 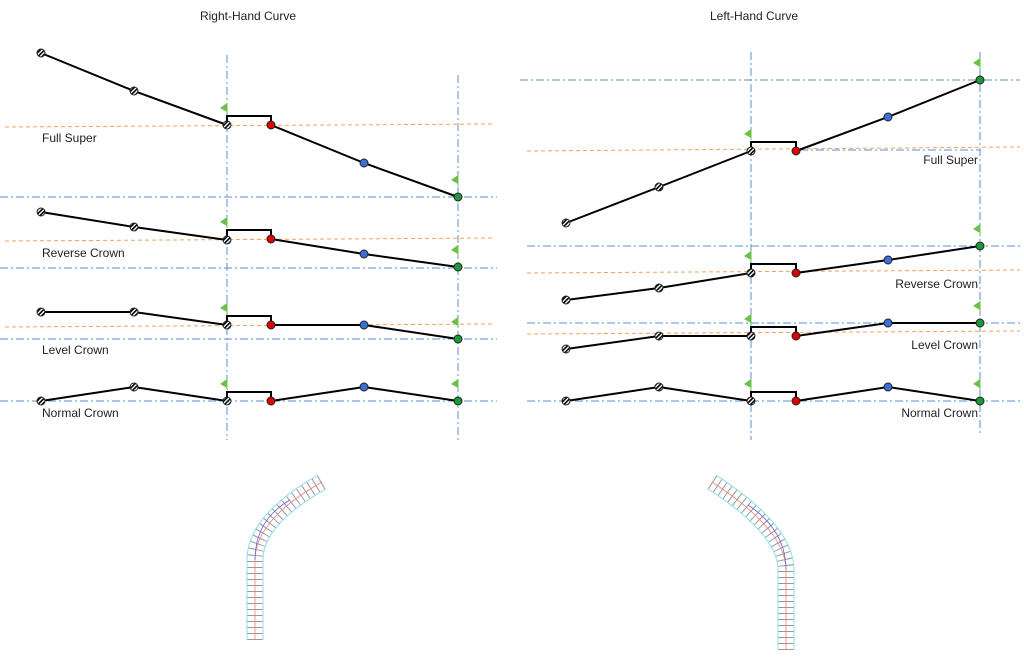 What do you see at coordinates (754, 16) in the screenshot?
I see `panel-title-left-hand: Left-Hand Curve` at bounding box center [754, 16].